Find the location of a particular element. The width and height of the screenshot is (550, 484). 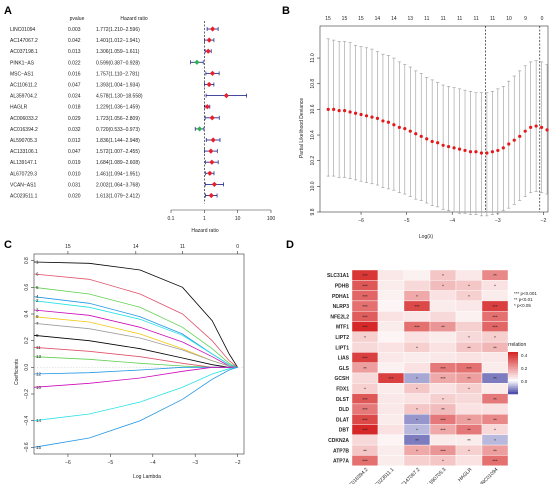

forest-gene-label: PINK1−AS is located at coordinates (22, 63).